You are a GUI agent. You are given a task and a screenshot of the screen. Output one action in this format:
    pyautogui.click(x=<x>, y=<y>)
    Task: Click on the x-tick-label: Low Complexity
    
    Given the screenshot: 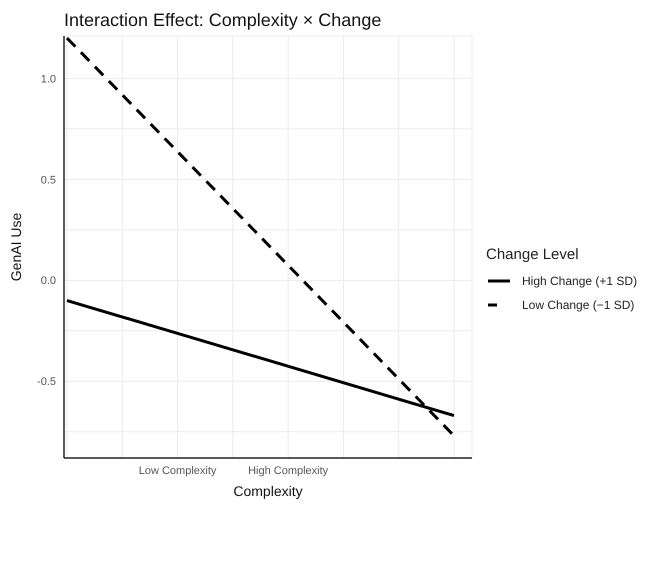 What is the action you would take?
    pyautogui.click(x=177, y=470)
    